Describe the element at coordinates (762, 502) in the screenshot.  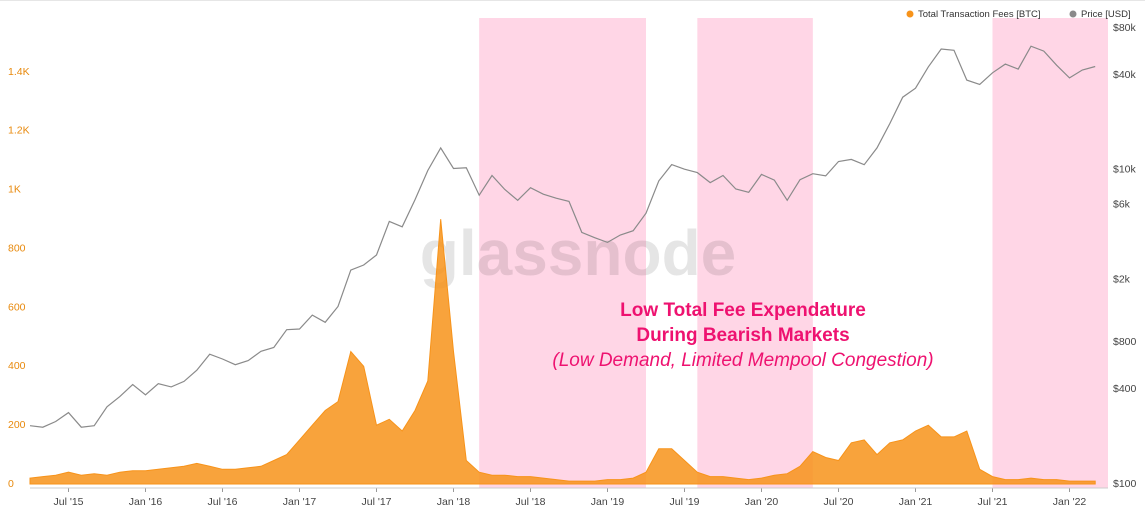
I see `x-tick-label: Jan '20` at that location.